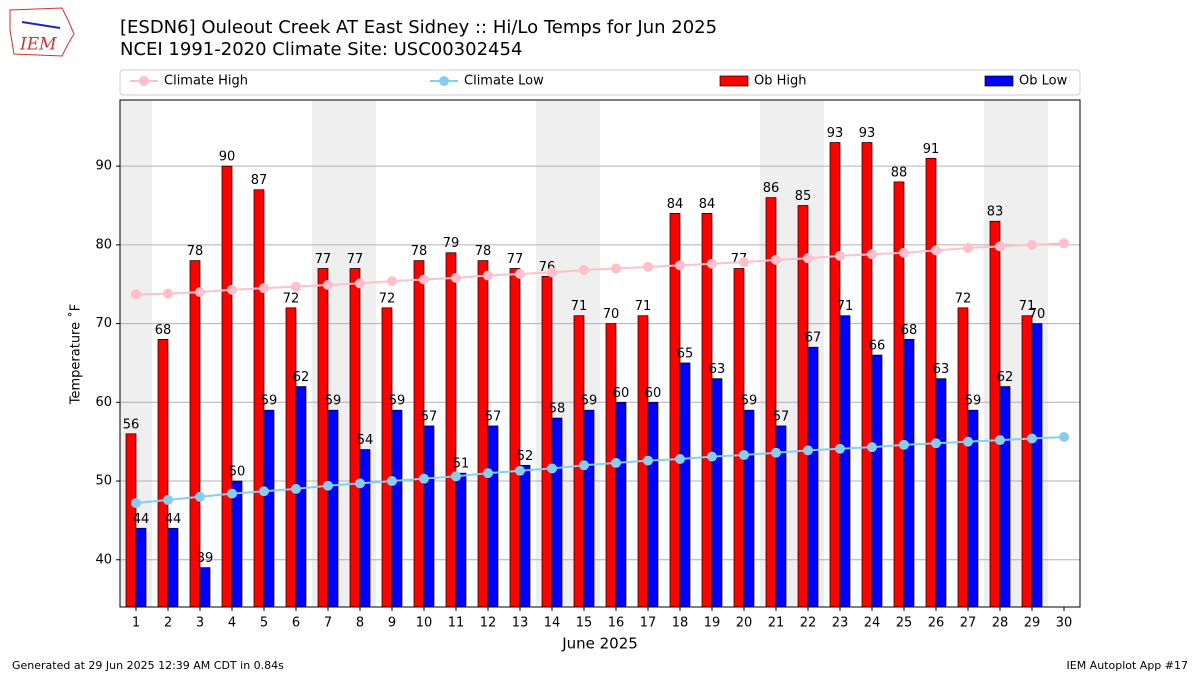 This screenshot has width=1200, height=675. What do you see at coordinates (557, 409) in the screenshot?
I see `bar-value-label: 58` at bounding box center [557, 409].